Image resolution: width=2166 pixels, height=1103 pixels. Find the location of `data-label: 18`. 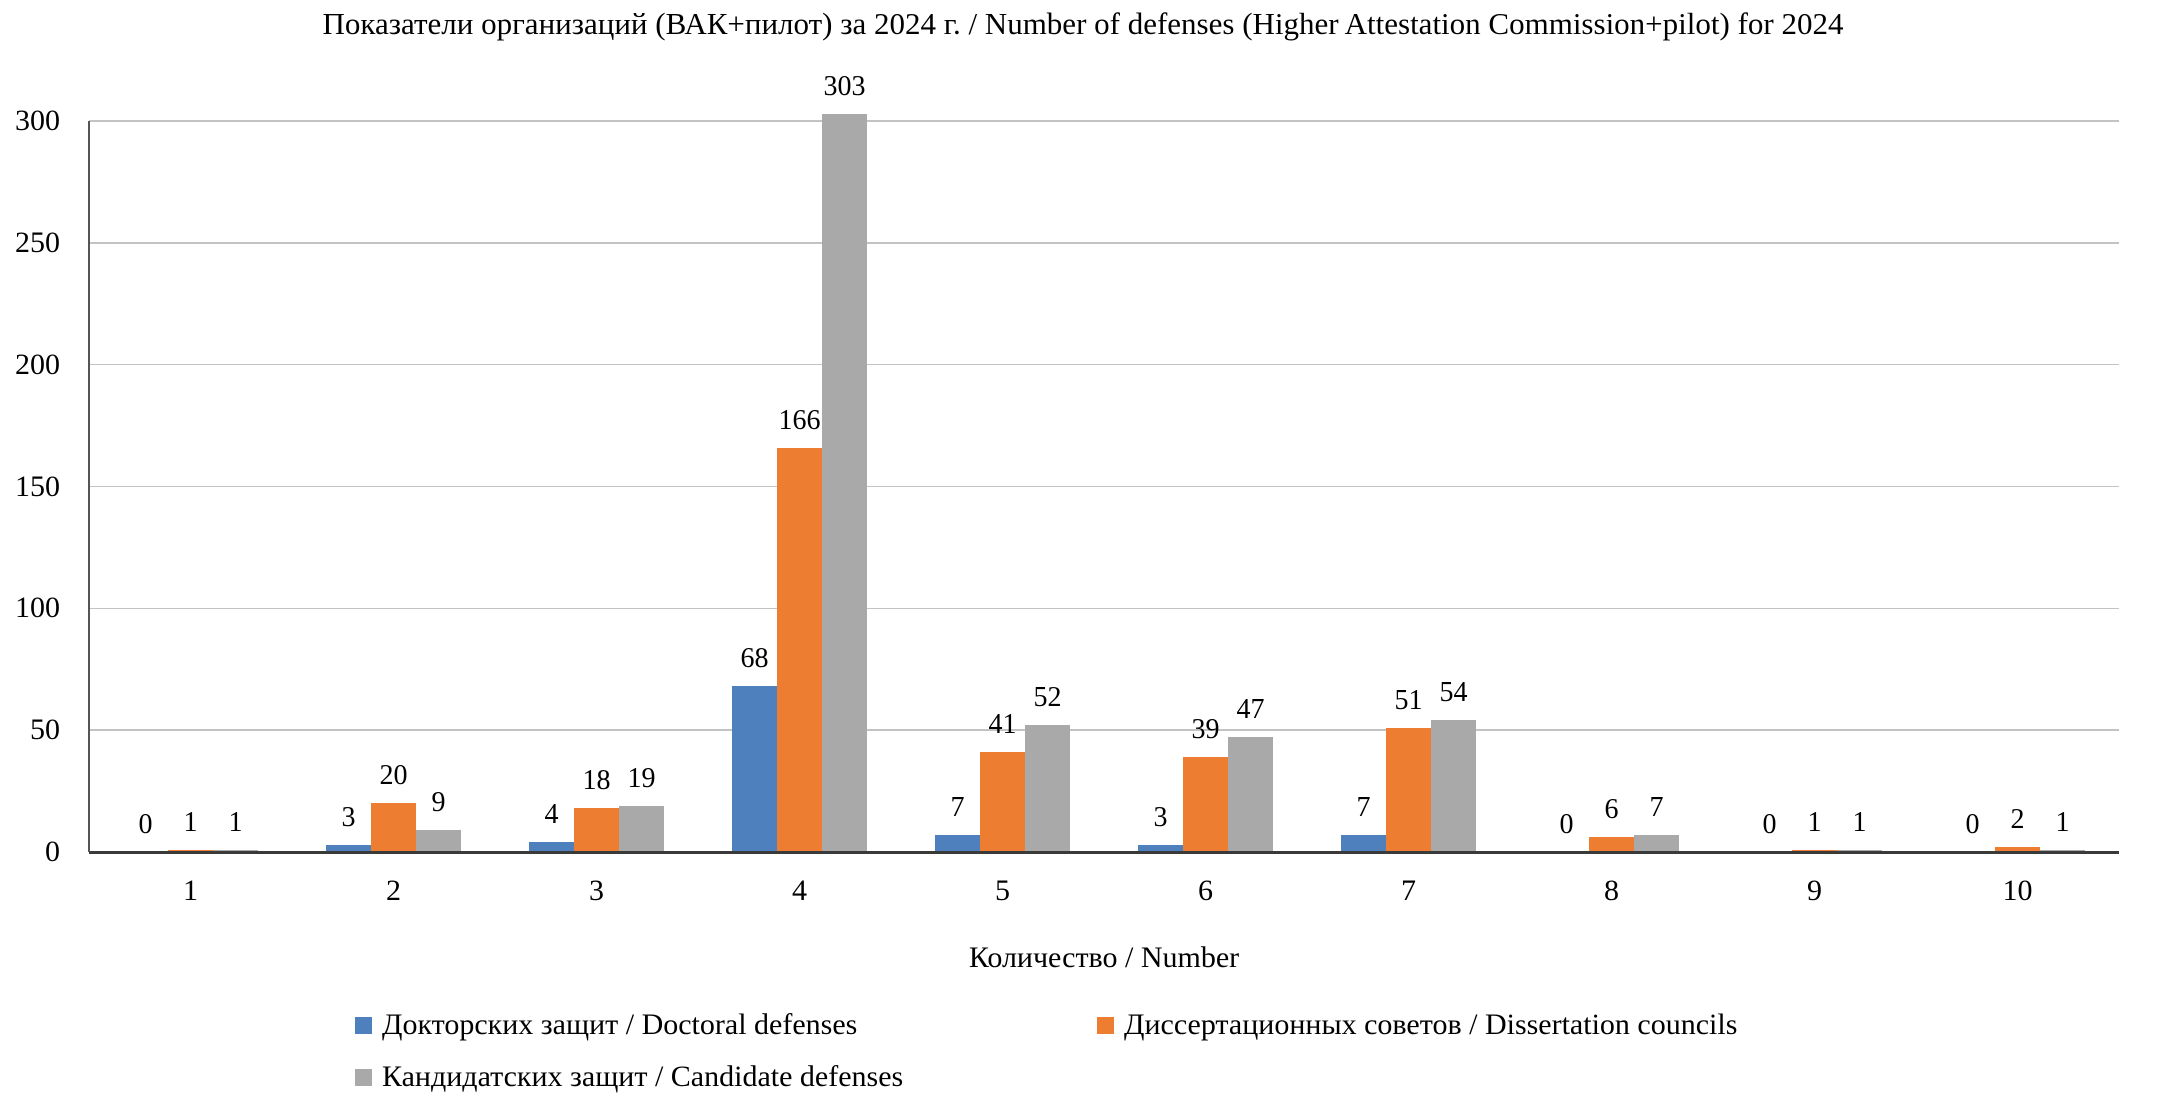

data-label: 18 is located at coordinates (596, 781).